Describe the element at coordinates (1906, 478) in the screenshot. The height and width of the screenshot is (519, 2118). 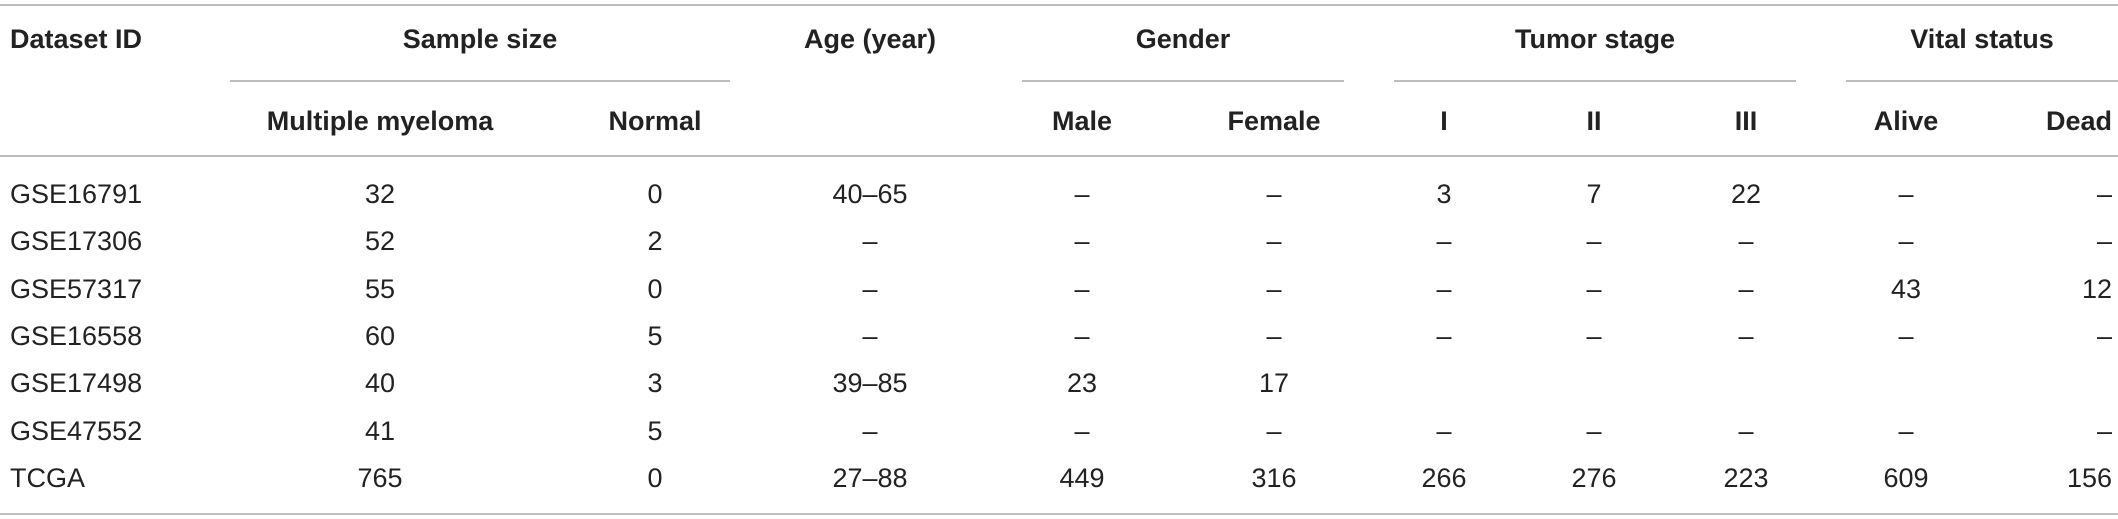
I see `cell-alive: 609` at that location.